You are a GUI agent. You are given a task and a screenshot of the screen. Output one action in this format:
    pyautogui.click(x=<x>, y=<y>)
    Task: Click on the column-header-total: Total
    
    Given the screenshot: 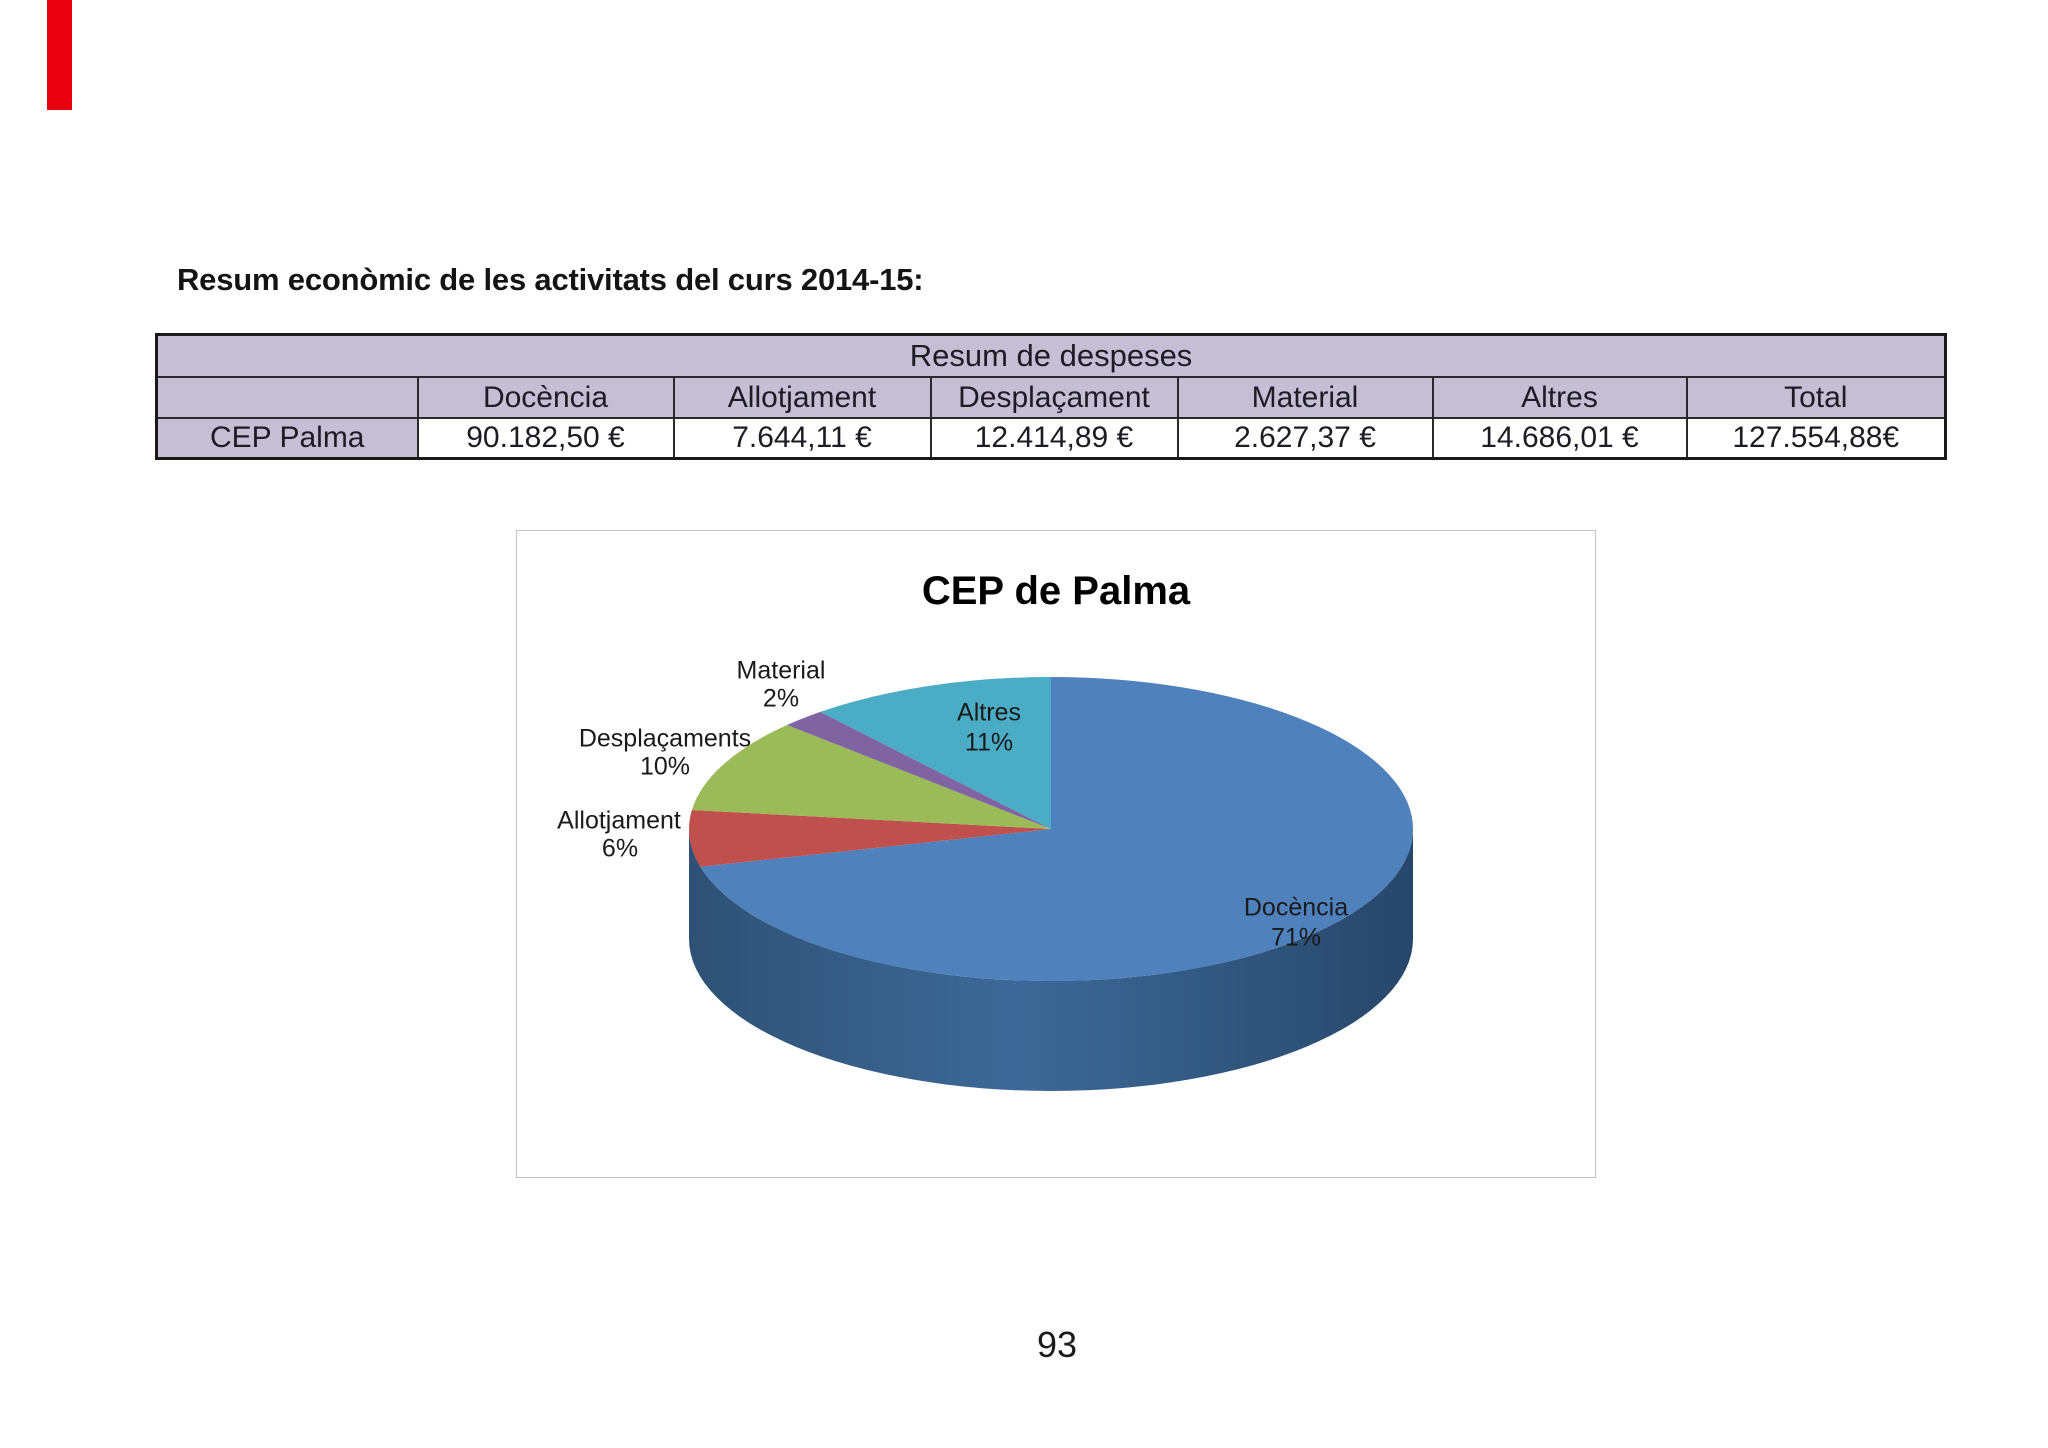 What is the action you would take?
    pyautogui.click(x=1816, y=397)
    